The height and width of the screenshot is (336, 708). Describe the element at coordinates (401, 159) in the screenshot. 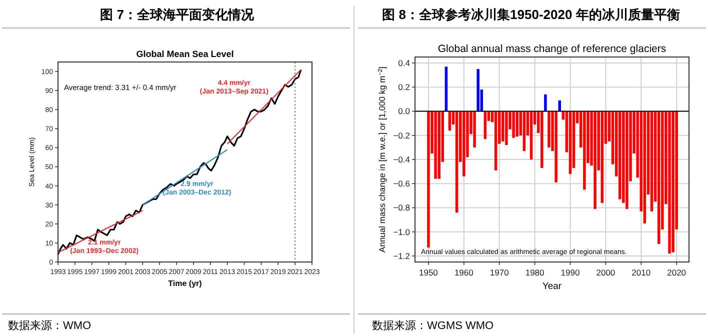

I see `y-tick-label: −0.4` at that location.